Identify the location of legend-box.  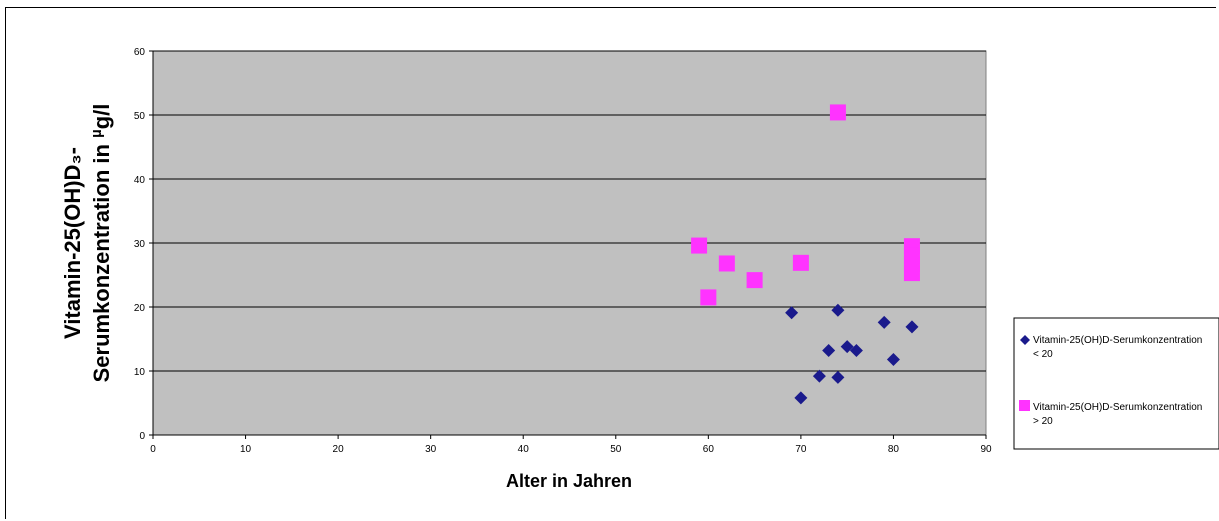
(1116, 383).